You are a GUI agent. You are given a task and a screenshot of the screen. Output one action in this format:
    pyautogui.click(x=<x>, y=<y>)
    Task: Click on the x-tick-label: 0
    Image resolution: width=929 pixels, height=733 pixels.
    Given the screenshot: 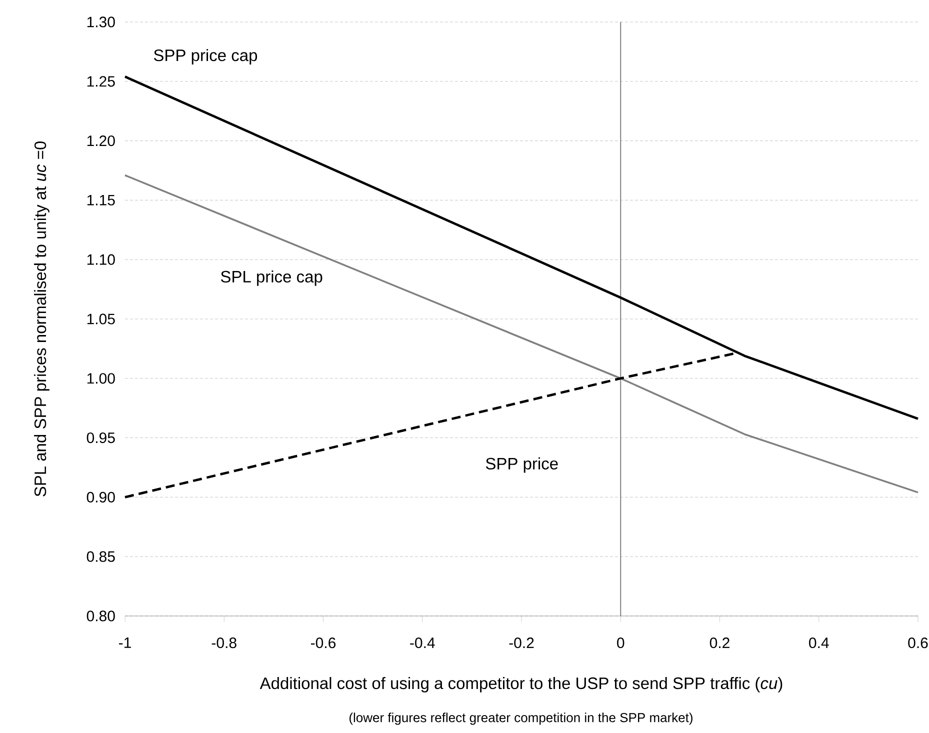 What is the action you would take?
    pyautogui.click(x=620, y=643)
    